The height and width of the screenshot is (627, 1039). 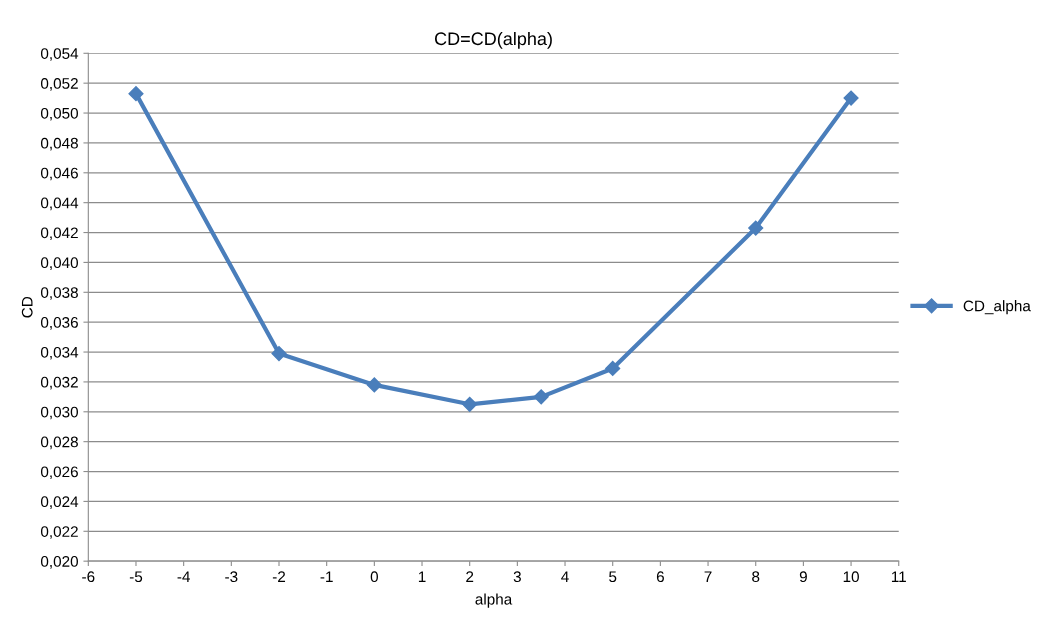 What do you see at coordinates (59, 204) in the screenshot?
I see `y-tick-label: 0,044` at bounding box center [59, 204].